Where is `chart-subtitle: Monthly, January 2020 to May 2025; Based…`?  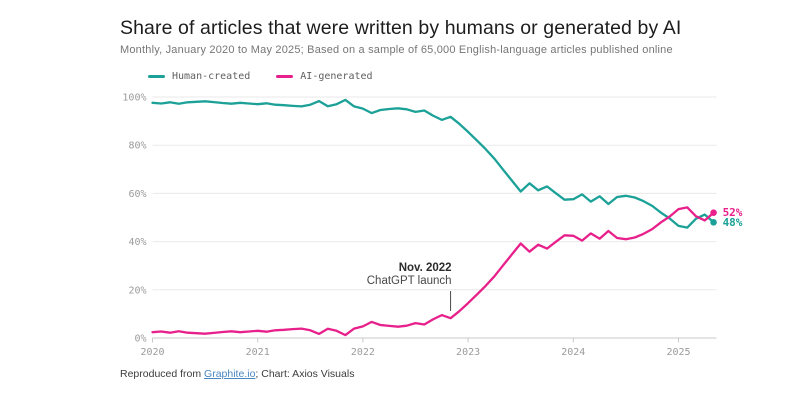 chart-subtitle: Monthly, January 2020 to May 2025; Based… is located at coordinates (396, 50).